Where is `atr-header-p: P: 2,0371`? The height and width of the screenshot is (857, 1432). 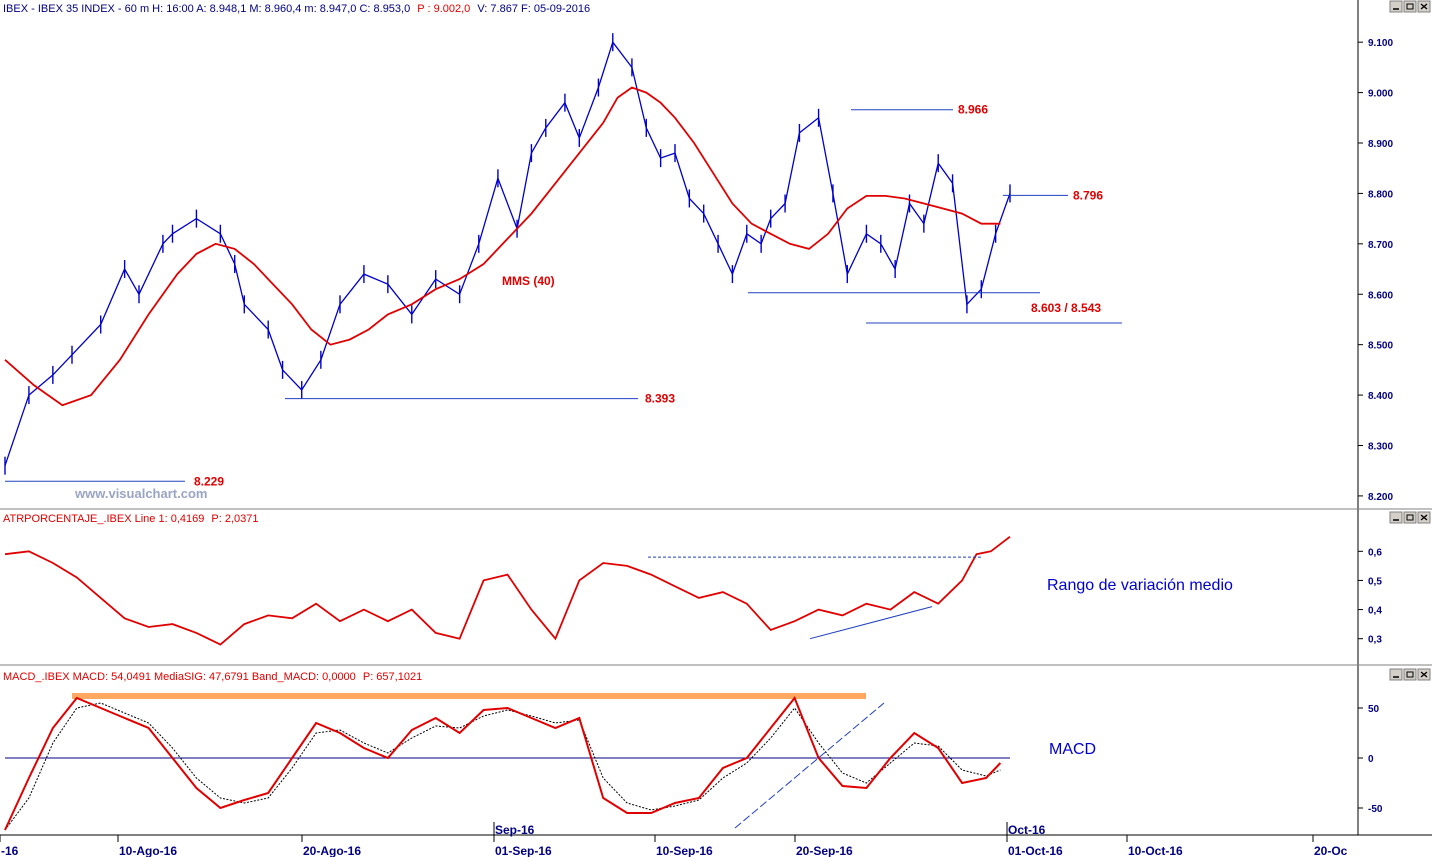
atr-header-p: P: 2,0371 is located at coordinates (234, 519).